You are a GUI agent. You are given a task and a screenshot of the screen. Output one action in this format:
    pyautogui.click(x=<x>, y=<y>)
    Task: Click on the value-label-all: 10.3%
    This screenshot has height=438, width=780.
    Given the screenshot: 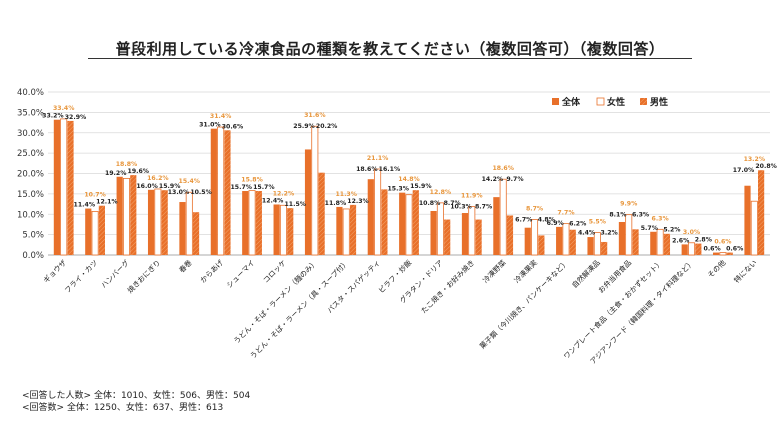 What is the action you would take?
    pyautogui.click(x=460, y=207)
    